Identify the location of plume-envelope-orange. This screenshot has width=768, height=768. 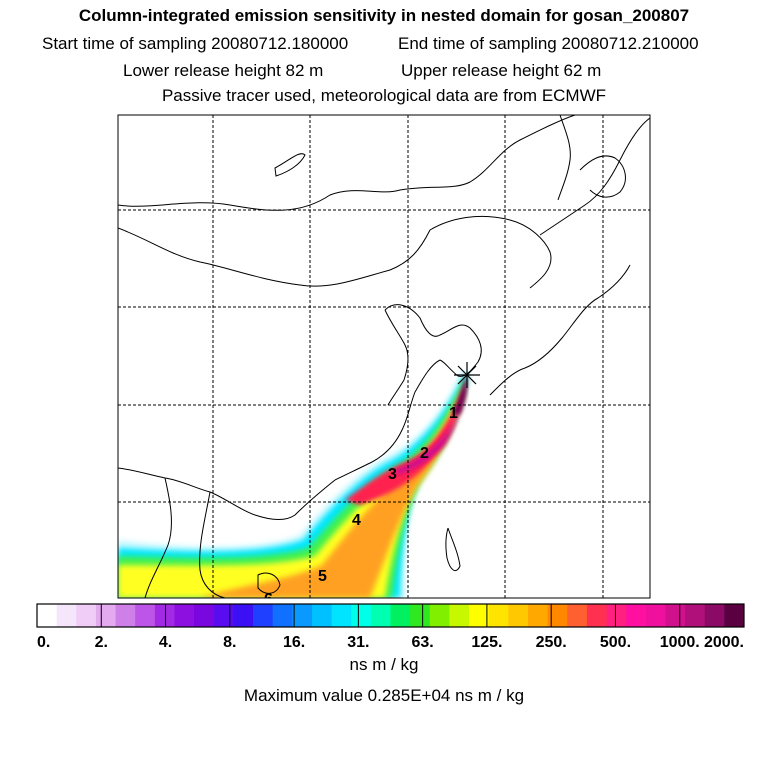
(333, 490).